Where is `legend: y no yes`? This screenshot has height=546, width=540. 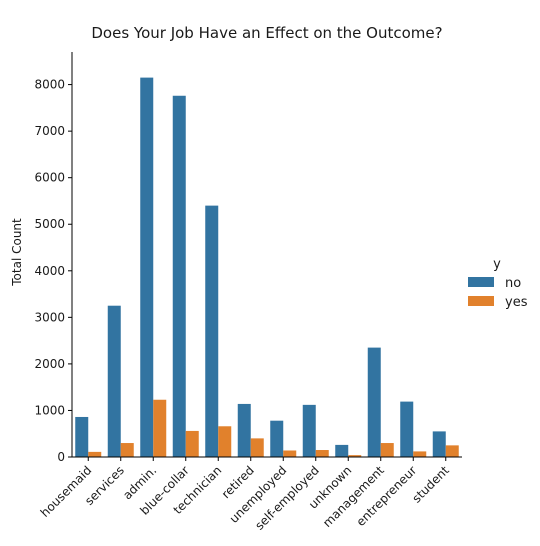
legend: y no yes is located at coordinates (498, 283).